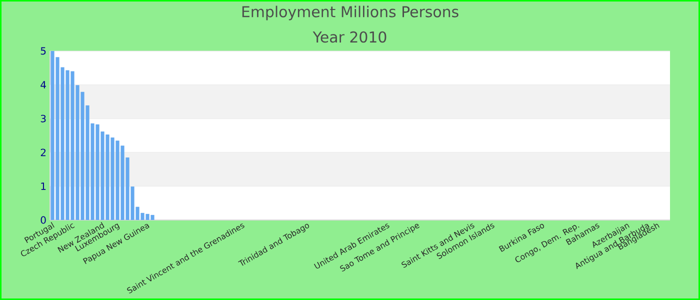 The height and width of the screenshot is (300, 700). Describe the element at coordinates (43, 84) in the screenshot. I see `y-tick-label: 4` at that location.